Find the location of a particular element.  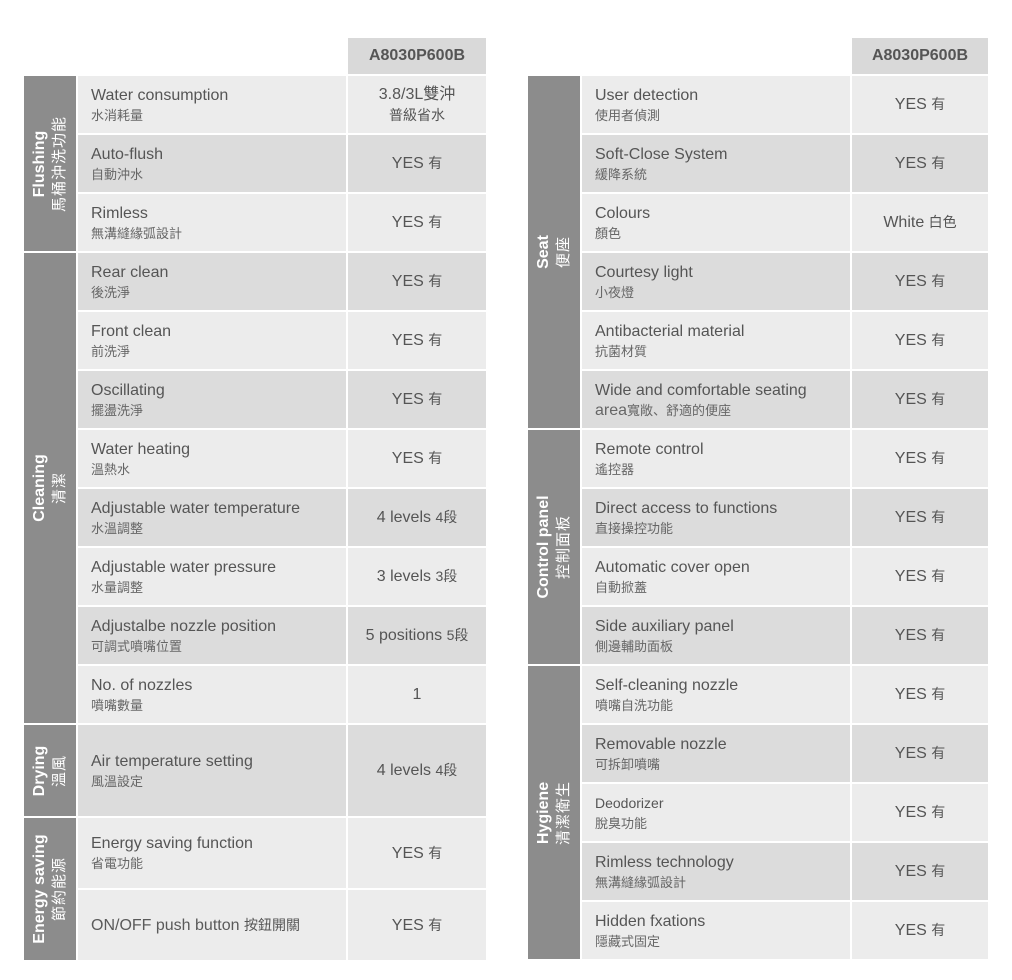

feature-name-en: Antibacterial material is located at coordinates (670, 331).